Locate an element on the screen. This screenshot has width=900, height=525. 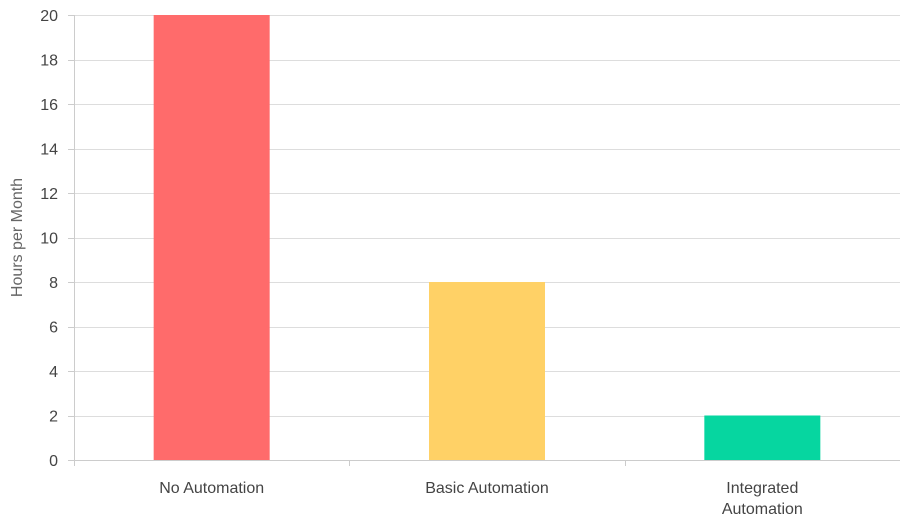
y-tick-label: 6 is located at coordinates (53, 328).